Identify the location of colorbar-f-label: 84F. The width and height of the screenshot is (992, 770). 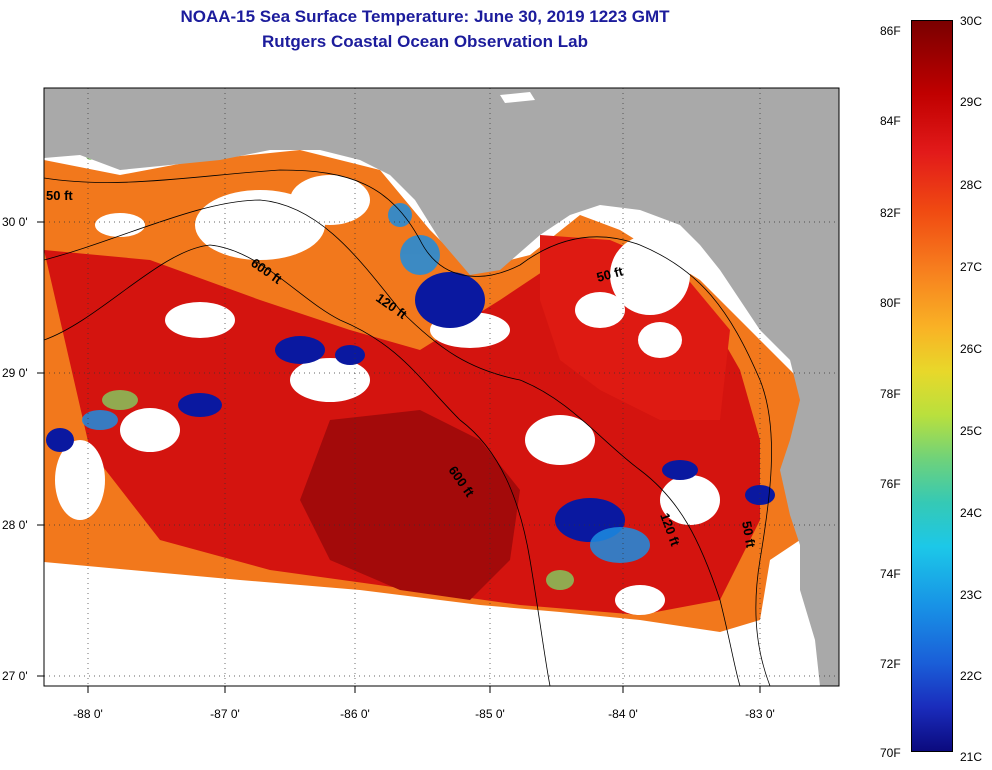
(890, 121).